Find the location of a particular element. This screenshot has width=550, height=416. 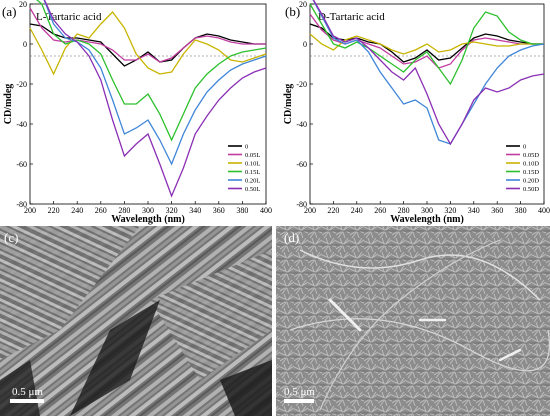

chart-a-xlabel: Wavelength (nm) is located at coordinates (148, 219).